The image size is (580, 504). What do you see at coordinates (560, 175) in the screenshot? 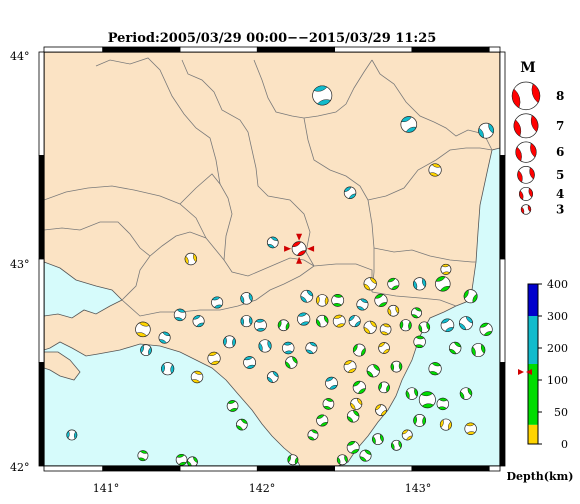
I see `magnitude-legend-label: 5` at bounding box center [560, 175].